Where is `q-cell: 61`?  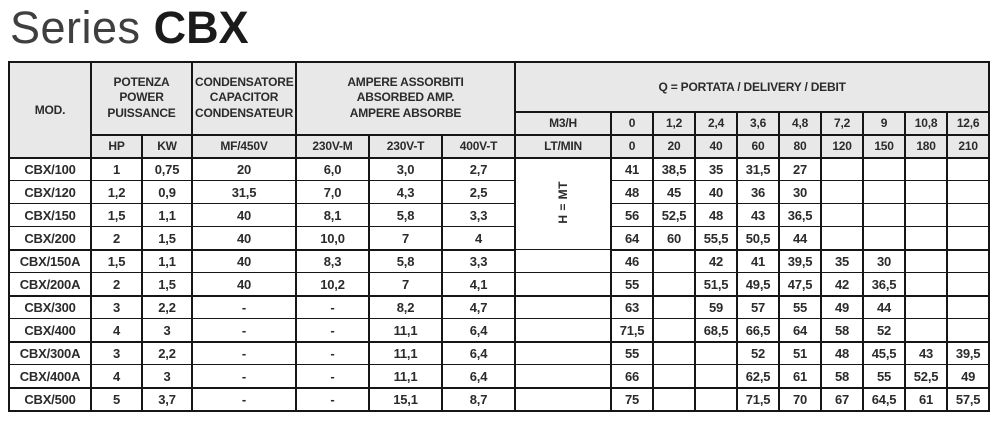 q-cell: 61 is located at coordinates (926, 399).